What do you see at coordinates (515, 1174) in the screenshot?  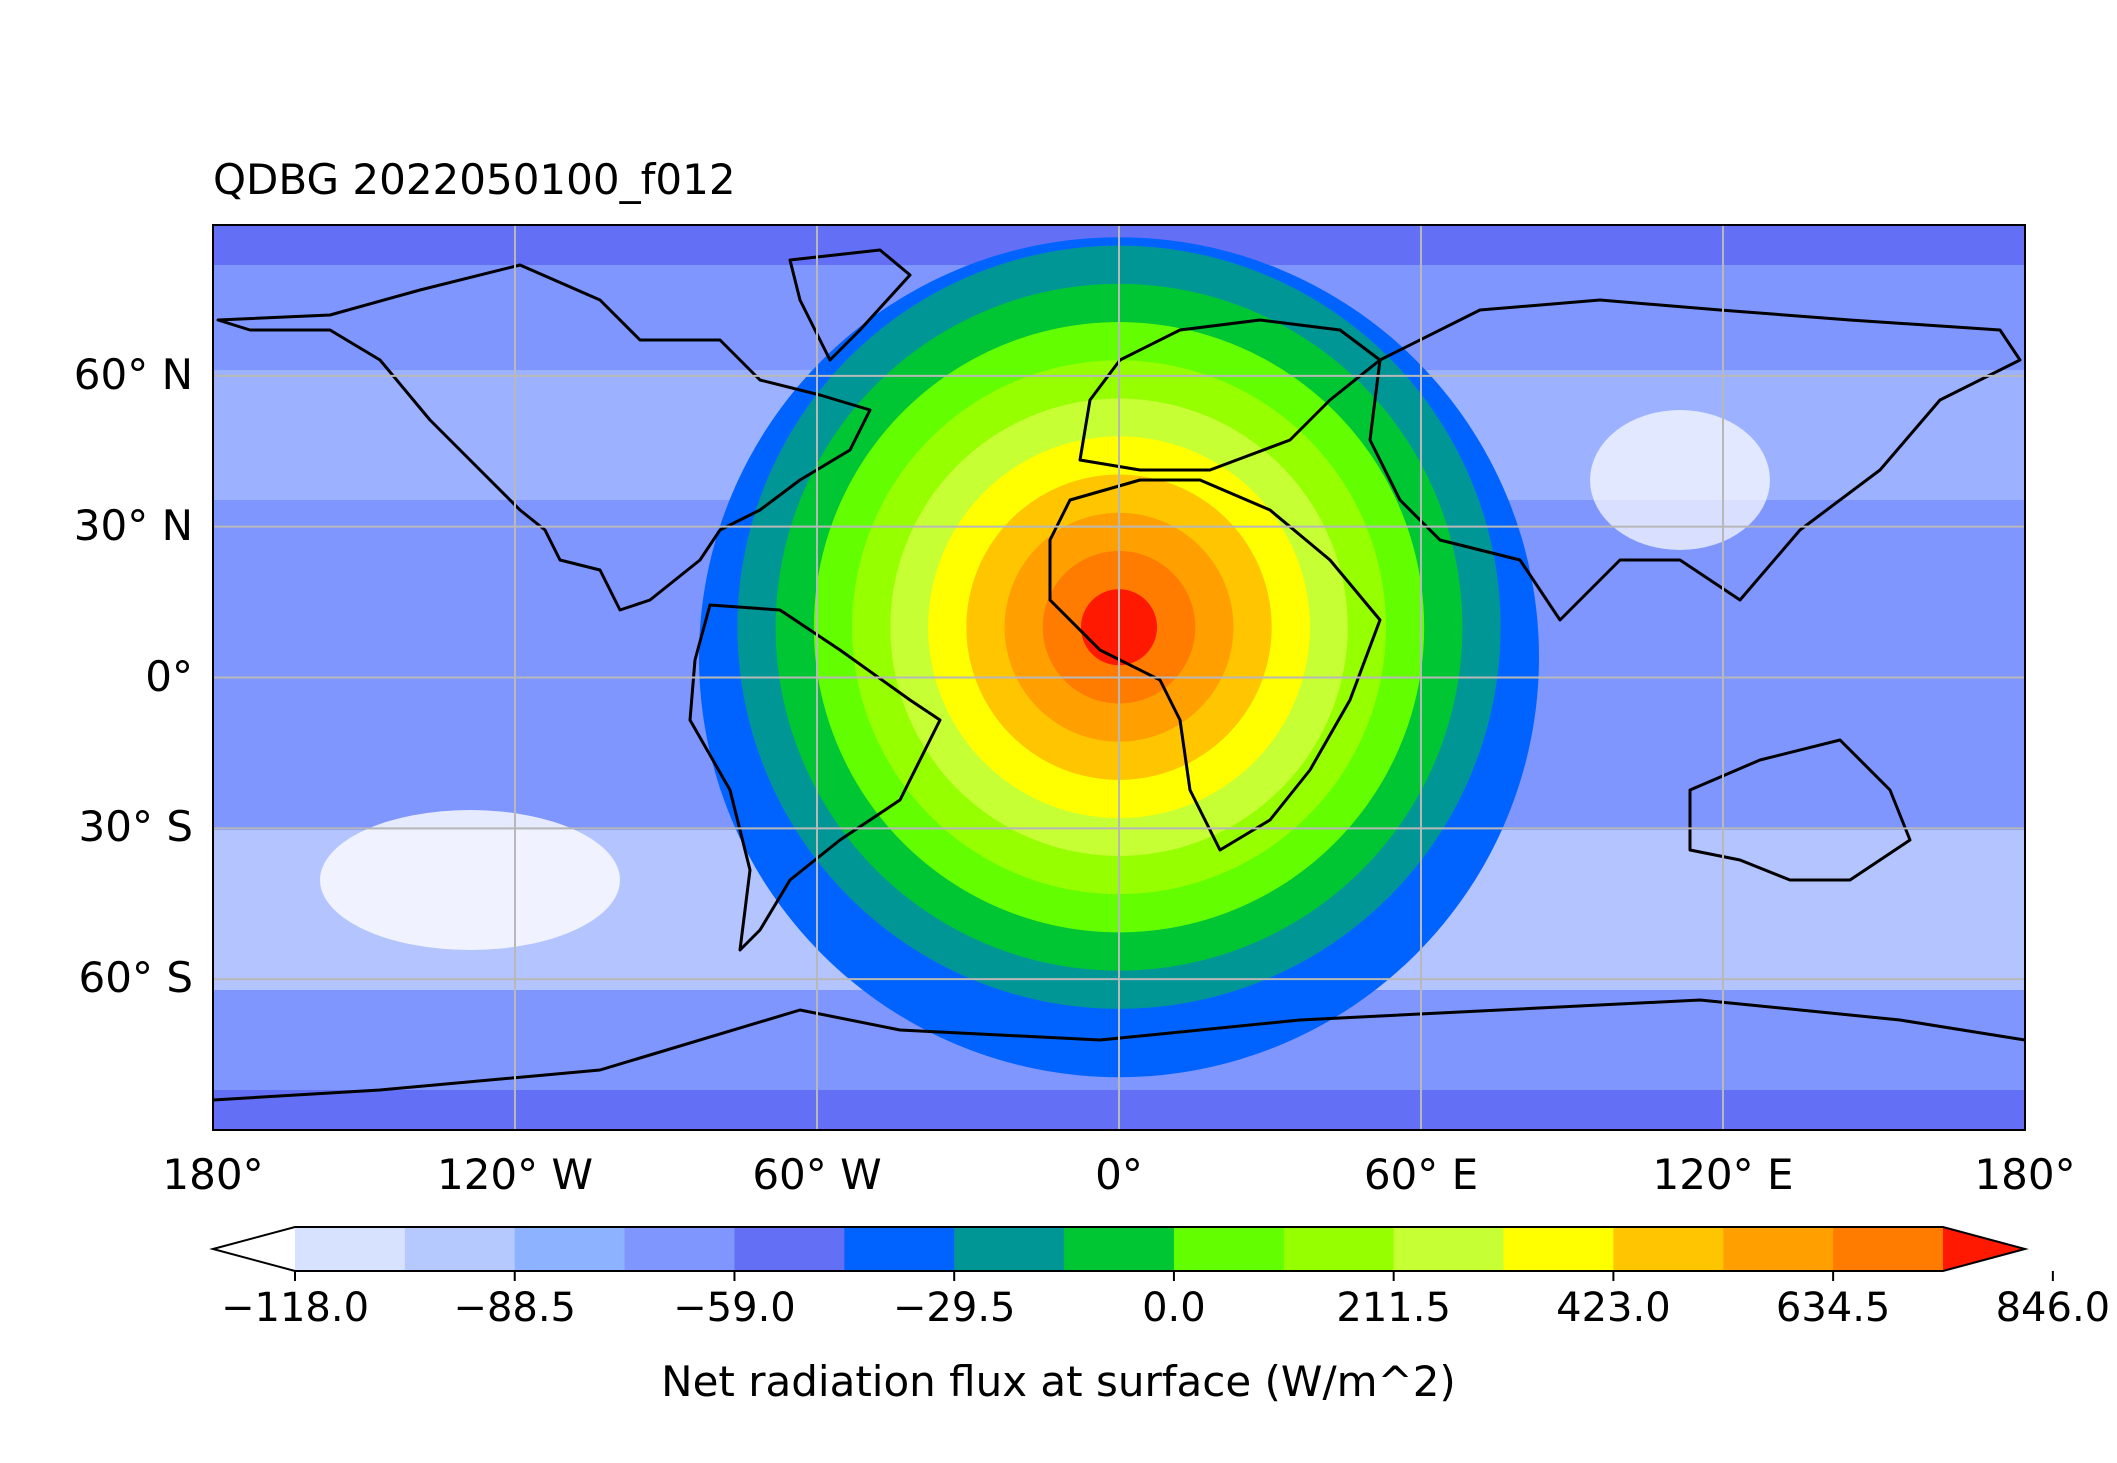 I see `longitude-label: 120° W` at bounding box center [515, 1174].